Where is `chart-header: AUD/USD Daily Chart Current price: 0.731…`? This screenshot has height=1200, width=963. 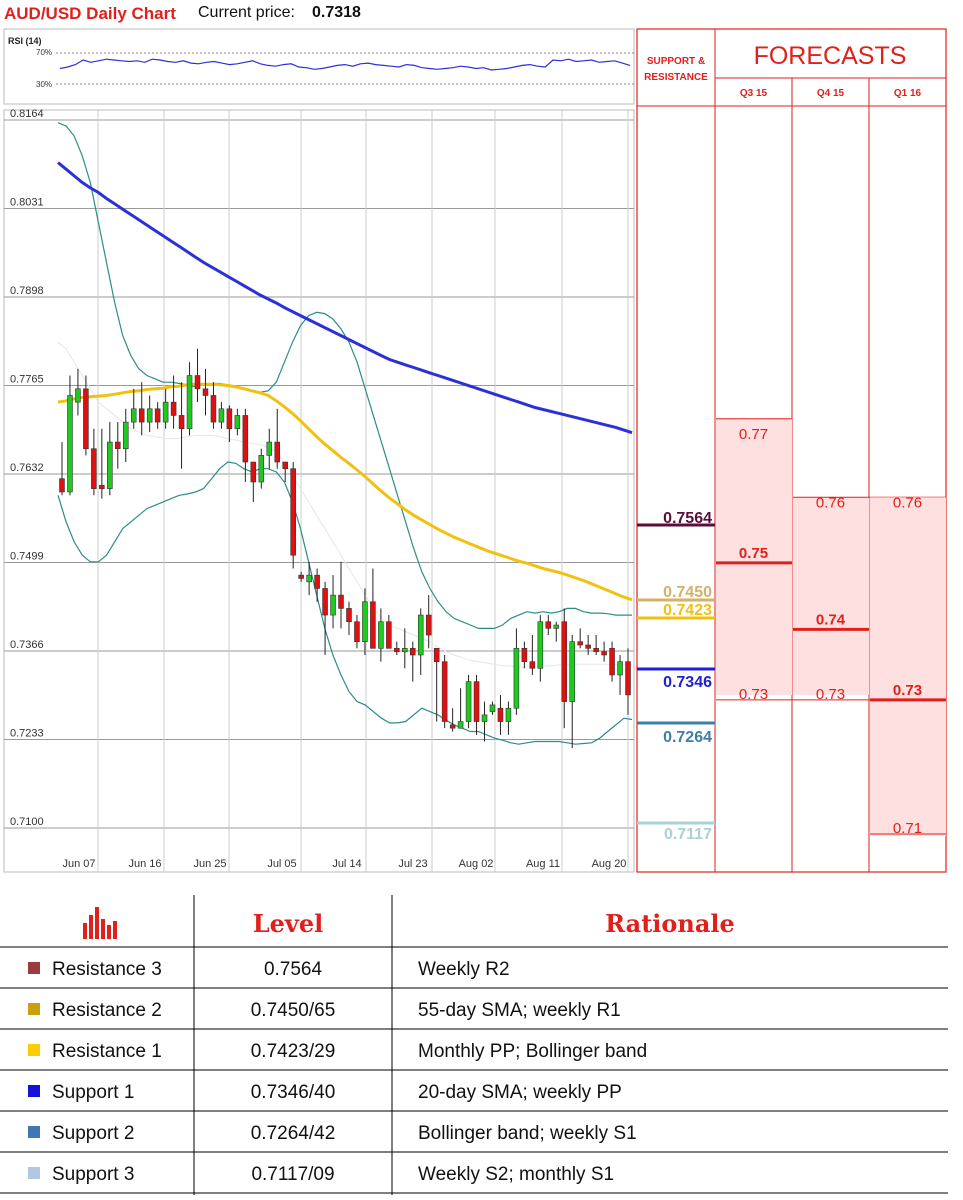 chart-header: AUD/USD Daily Chart Current price: 0.731… is located at coordinates (320, 14).